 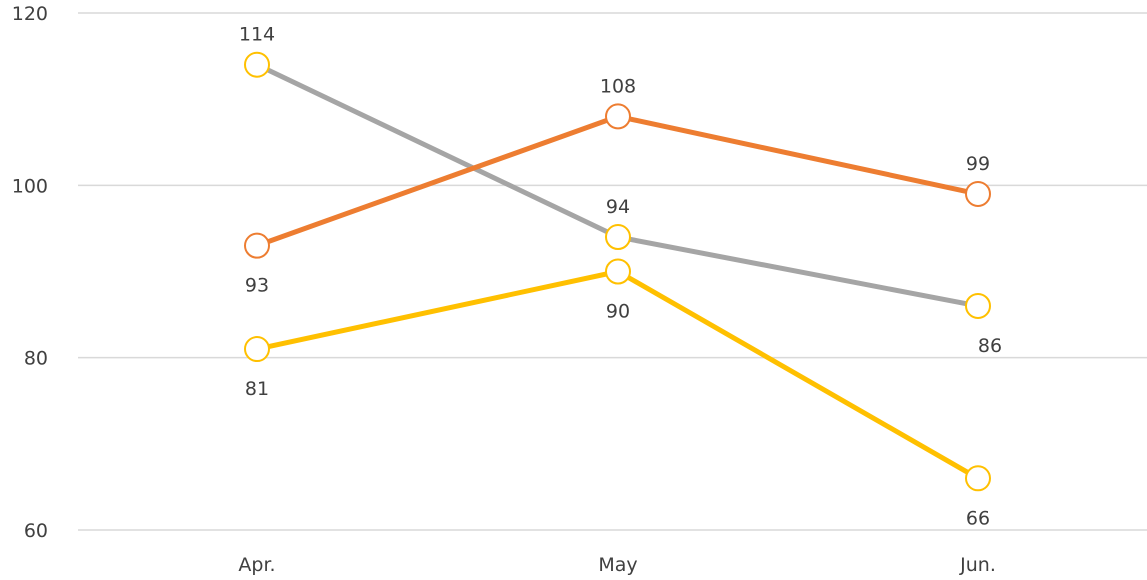 I want to click on data-label: 94, so click(x=618, y=207).